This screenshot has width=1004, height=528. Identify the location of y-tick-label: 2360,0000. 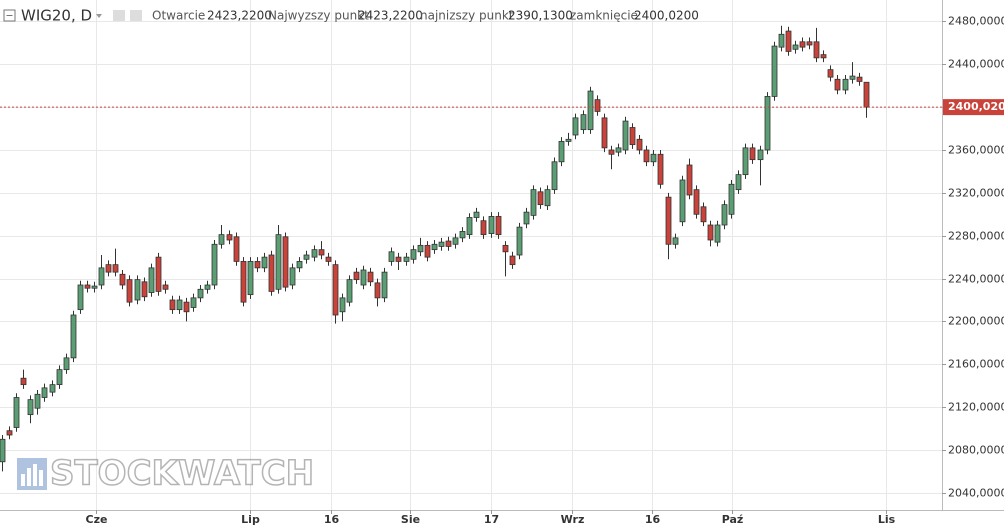
(976, 150).